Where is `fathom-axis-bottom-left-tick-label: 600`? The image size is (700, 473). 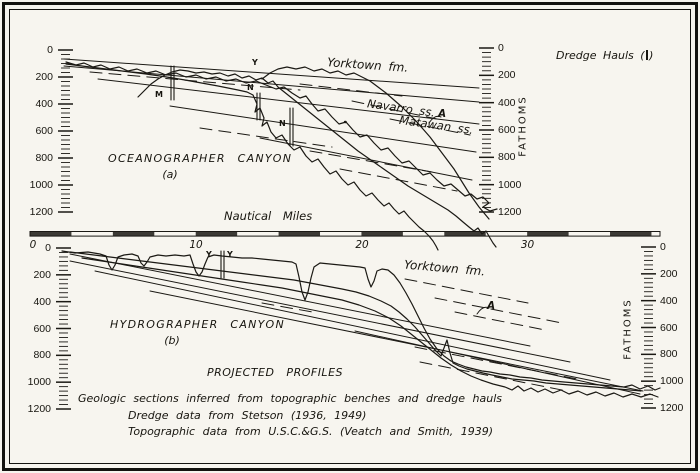 fathom-axis-bottom-left-tick-label: 600 is located at coordinates (42, 328).